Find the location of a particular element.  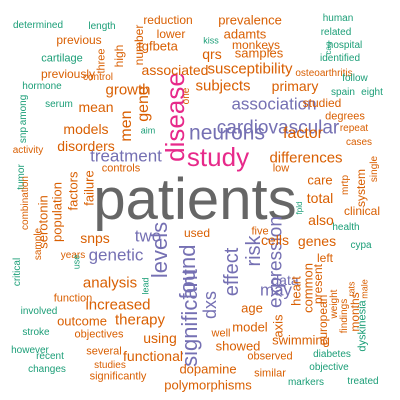

cloud-word: disorders is located at coordinates (86, 146).